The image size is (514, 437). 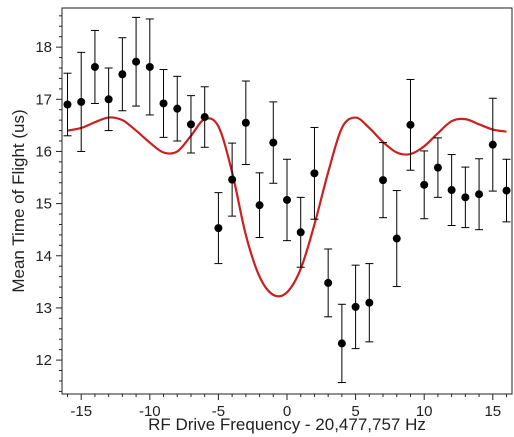 What do you see at coordinates (287, 424) in the screenshot?
I see `x-axis-label: RF Drive Frequency - 20,477,757 Hz` at bounding box center [287, 424].